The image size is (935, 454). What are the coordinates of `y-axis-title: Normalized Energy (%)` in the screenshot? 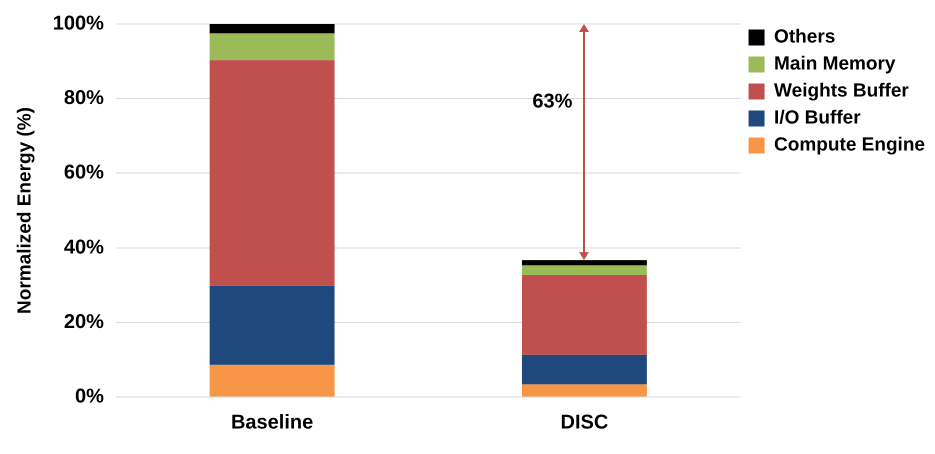 It's located at (25, 210).